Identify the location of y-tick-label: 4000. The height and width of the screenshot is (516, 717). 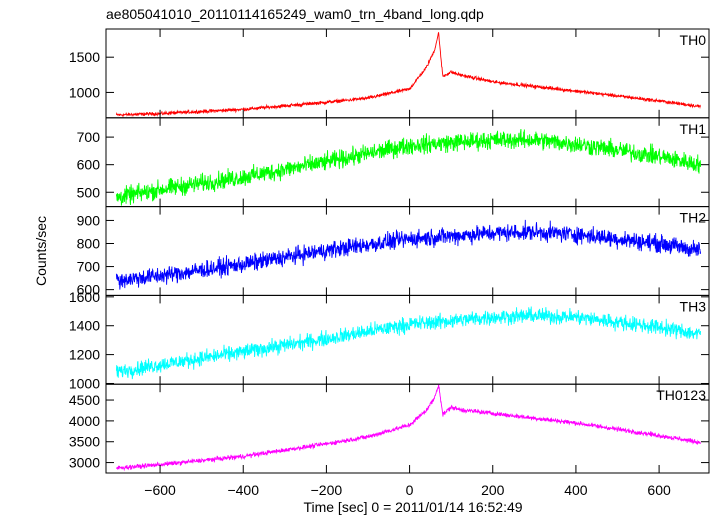
(84, 421).